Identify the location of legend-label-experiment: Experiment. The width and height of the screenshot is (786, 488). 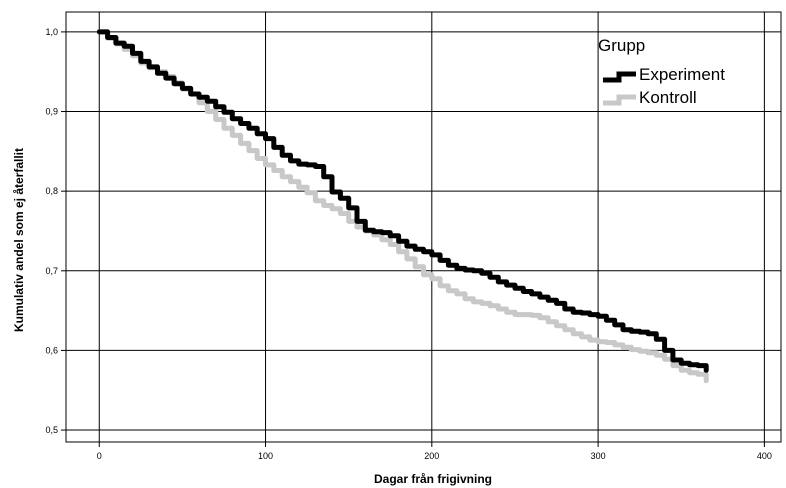
(682, 74).